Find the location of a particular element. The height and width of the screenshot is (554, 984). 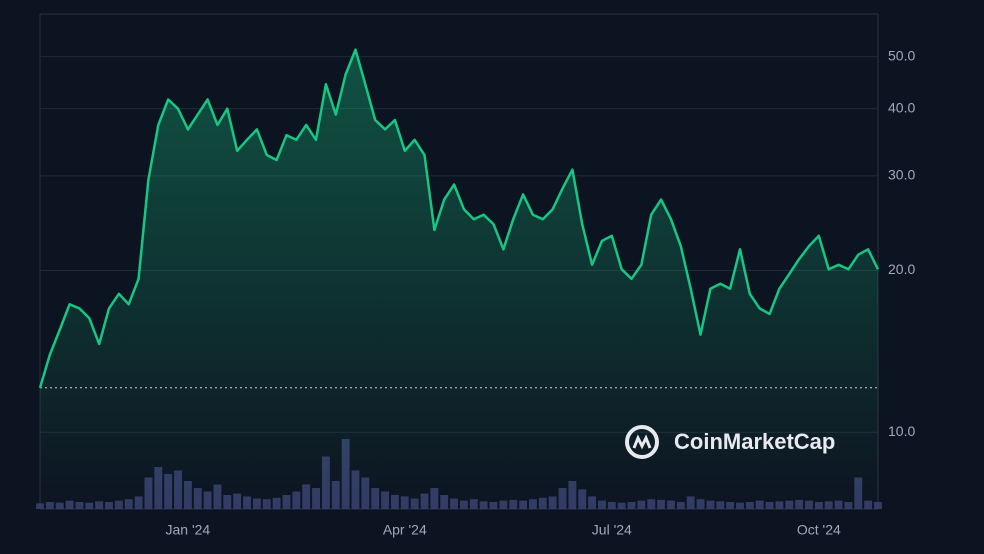

watermark: CoinMarketCap is located at coordinates (730, 442).